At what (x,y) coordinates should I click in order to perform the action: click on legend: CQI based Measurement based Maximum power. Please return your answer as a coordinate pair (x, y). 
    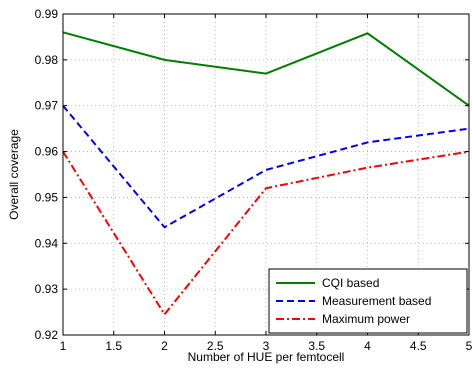
    Looking at the image, I should click on (368, 301).